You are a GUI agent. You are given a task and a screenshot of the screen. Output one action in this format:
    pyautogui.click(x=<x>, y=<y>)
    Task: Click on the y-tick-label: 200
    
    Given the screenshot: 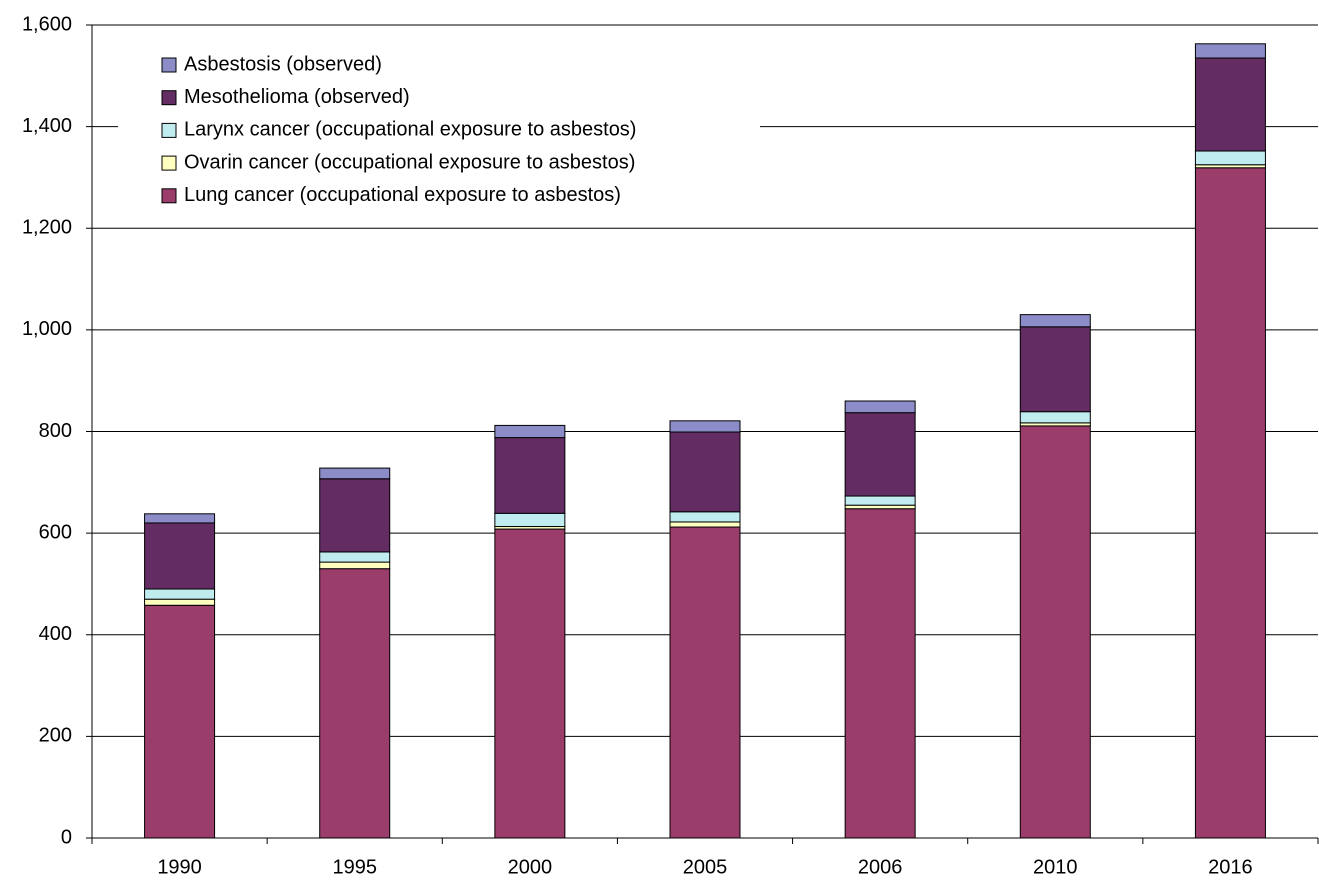 What is the action you would take?
    pyautogui.click(x=55, y=736)
    